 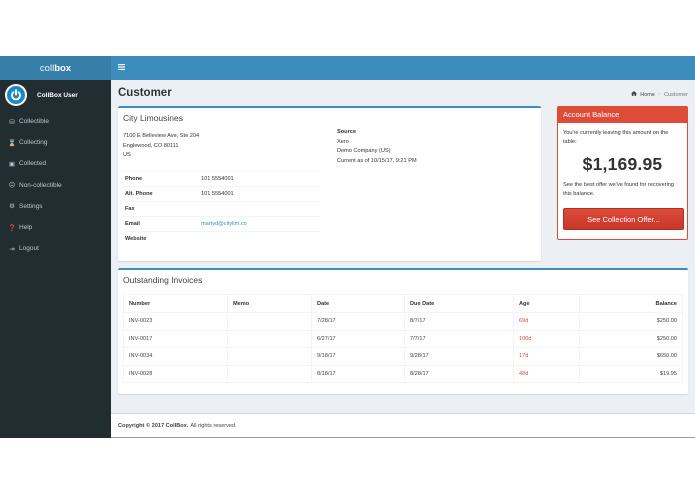 What do you see at coordinates (12, 164) in the screenshot?
I see `money-icon: ▣` at bounding box center [12, 164].